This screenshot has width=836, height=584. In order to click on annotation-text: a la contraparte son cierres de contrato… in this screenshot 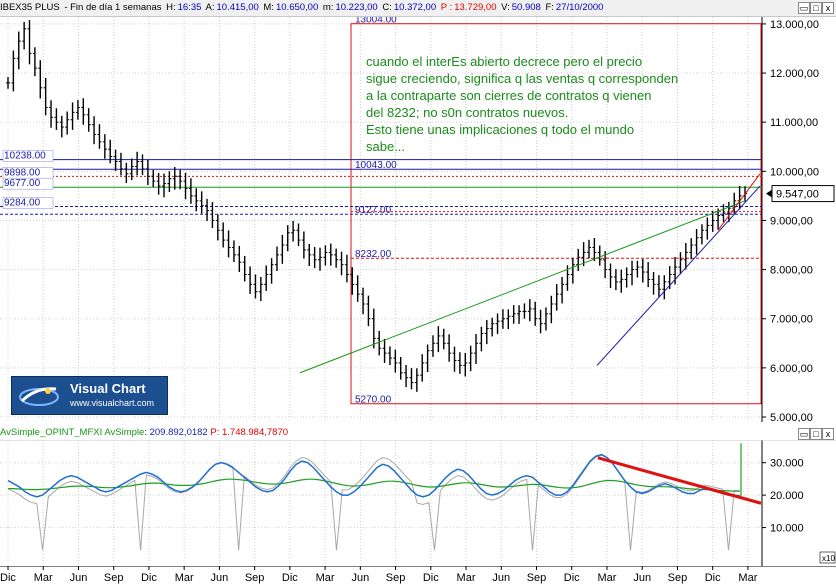, I will do `click(508, 95)`.